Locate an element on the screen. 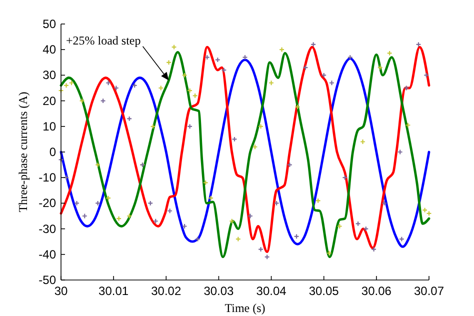  x-tick-label: 30.06 is located at coordinates (376, 291).